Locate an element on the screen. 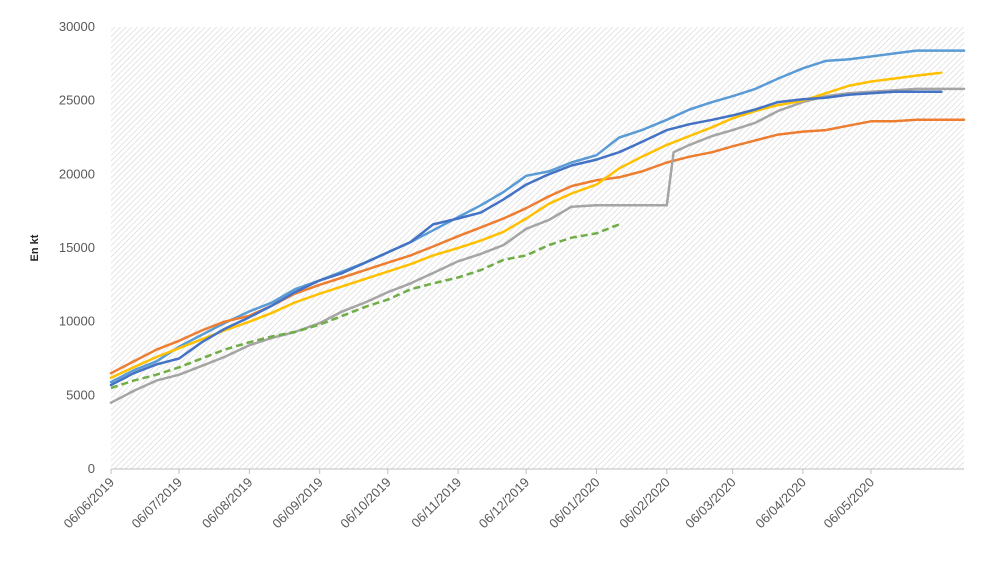 This screenshot has width=1000, height=567. x-tick-label: 06/01/2020 is located at coordinates (574, 503).